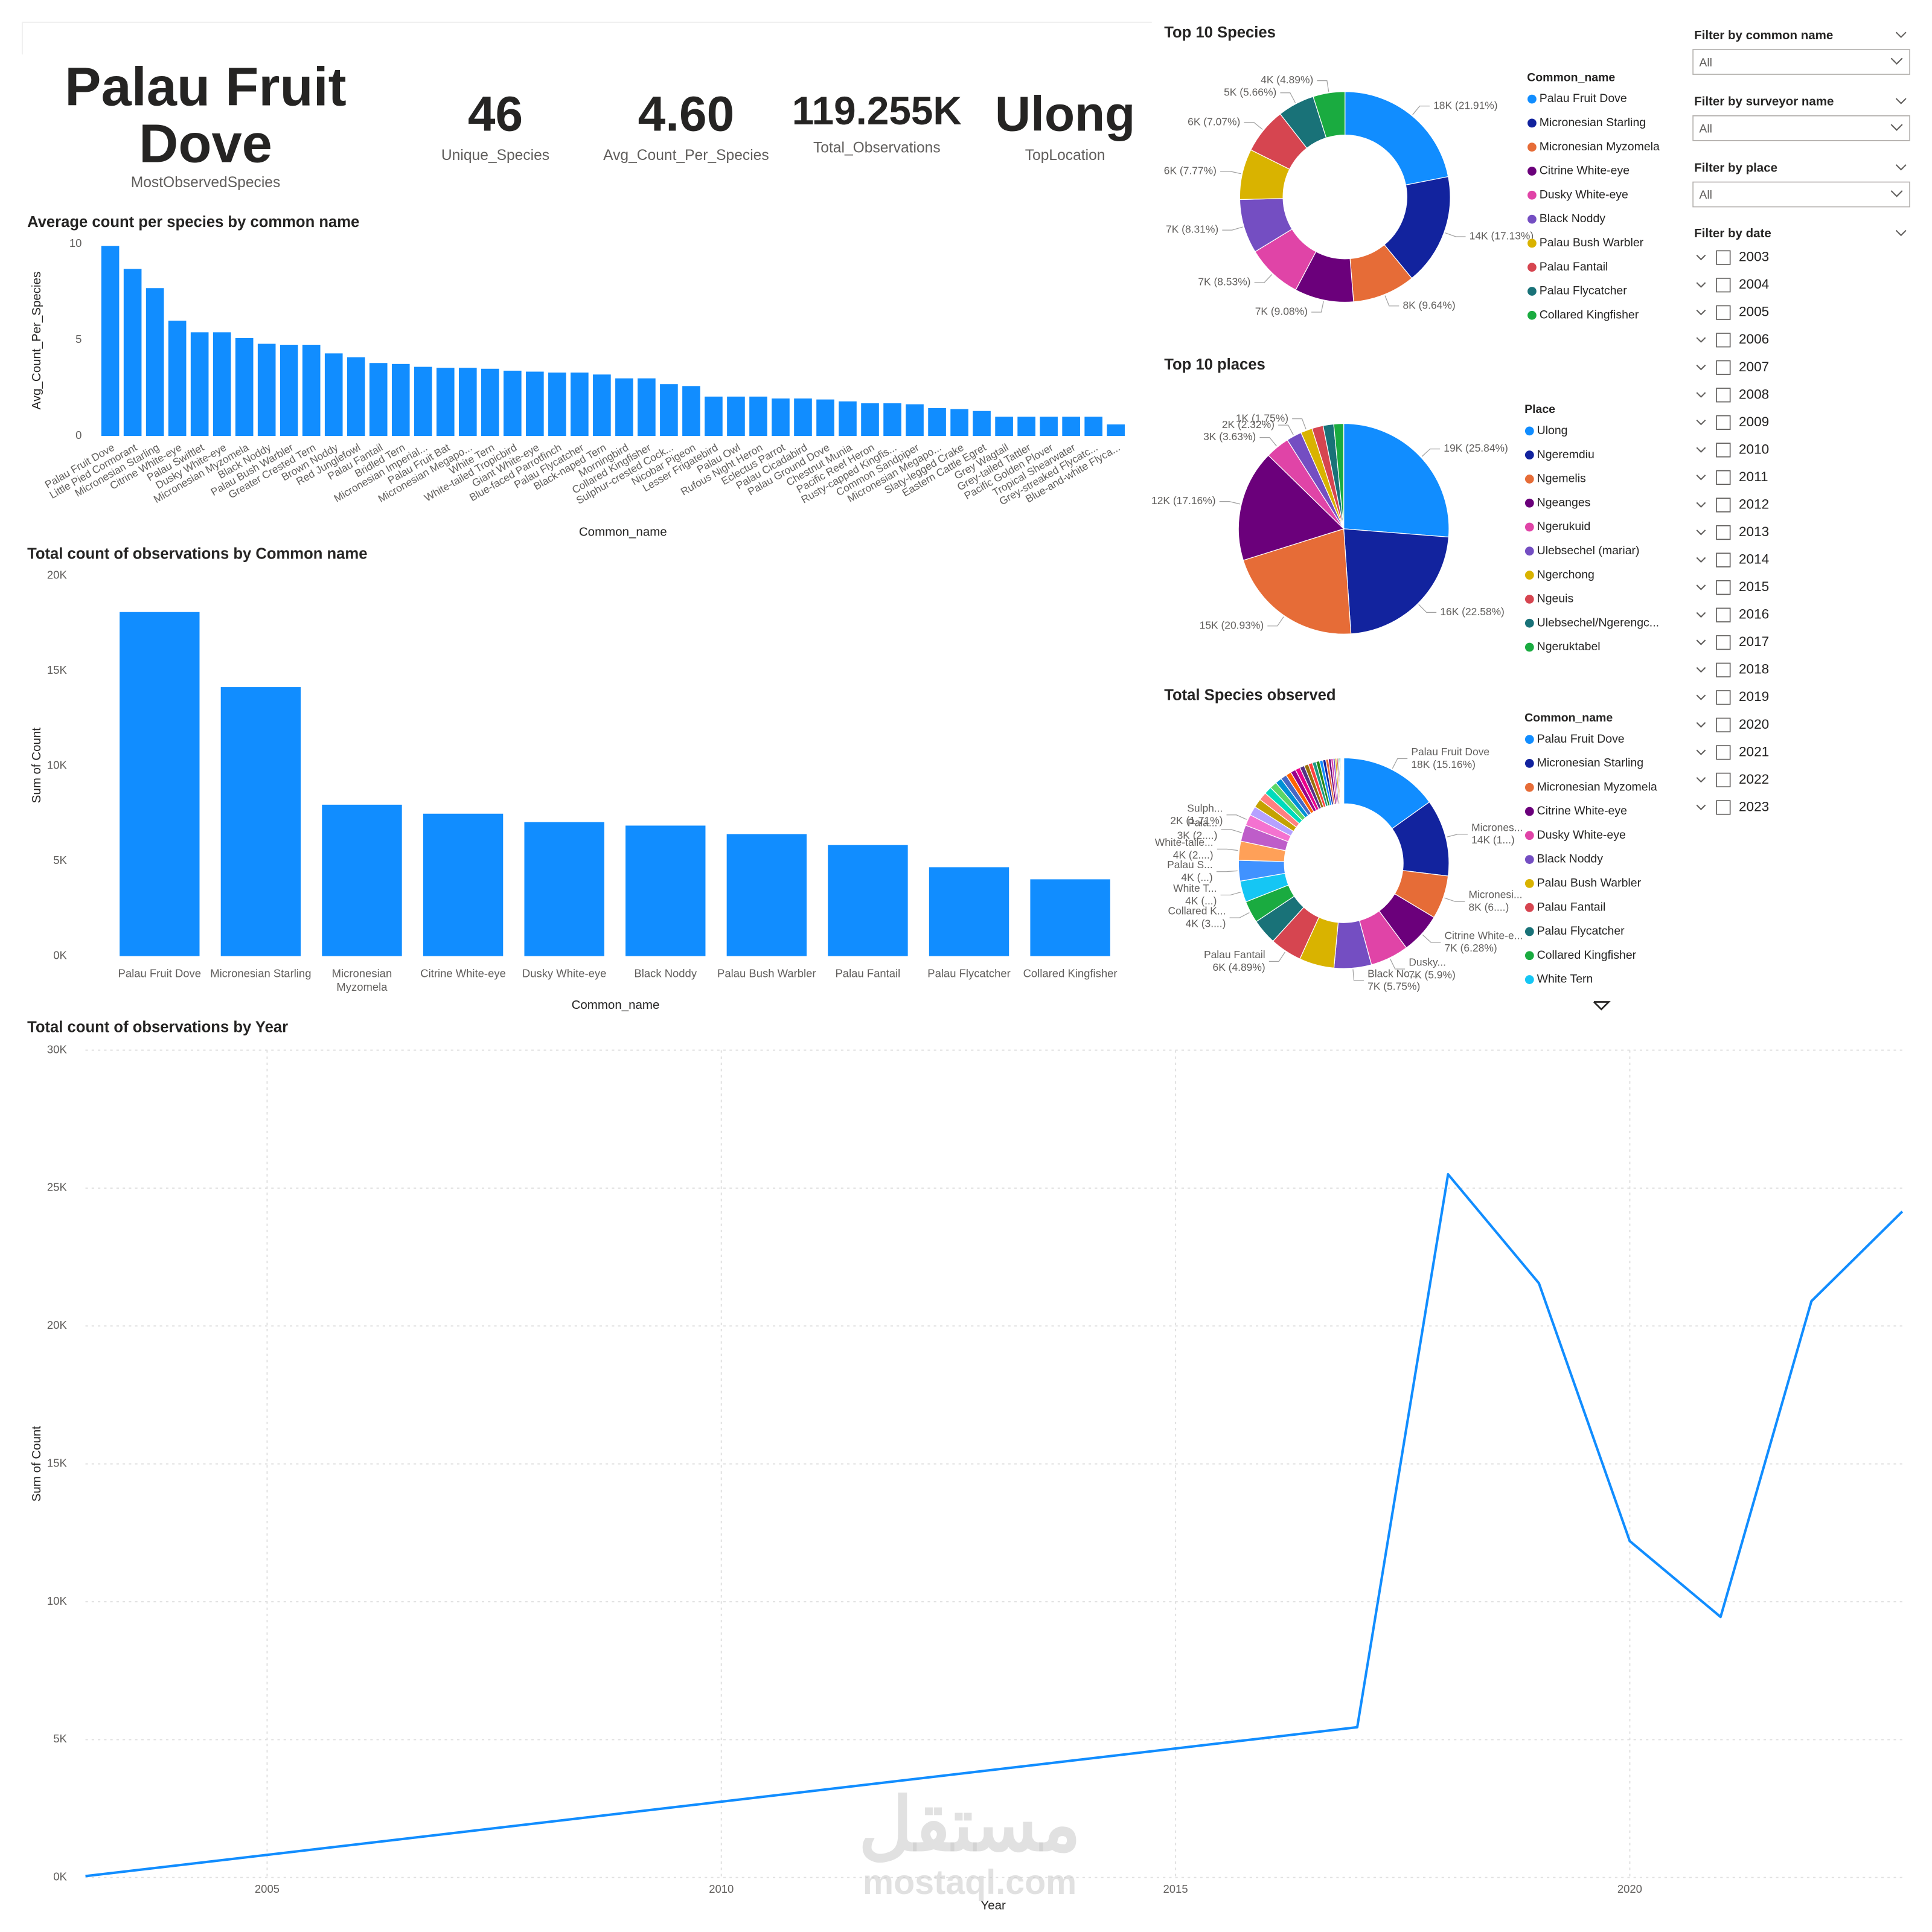  Describe the element at coordinates (1590, 884) in the screenshot. I see `legend-label: Palau Bush Warbler` at that location.